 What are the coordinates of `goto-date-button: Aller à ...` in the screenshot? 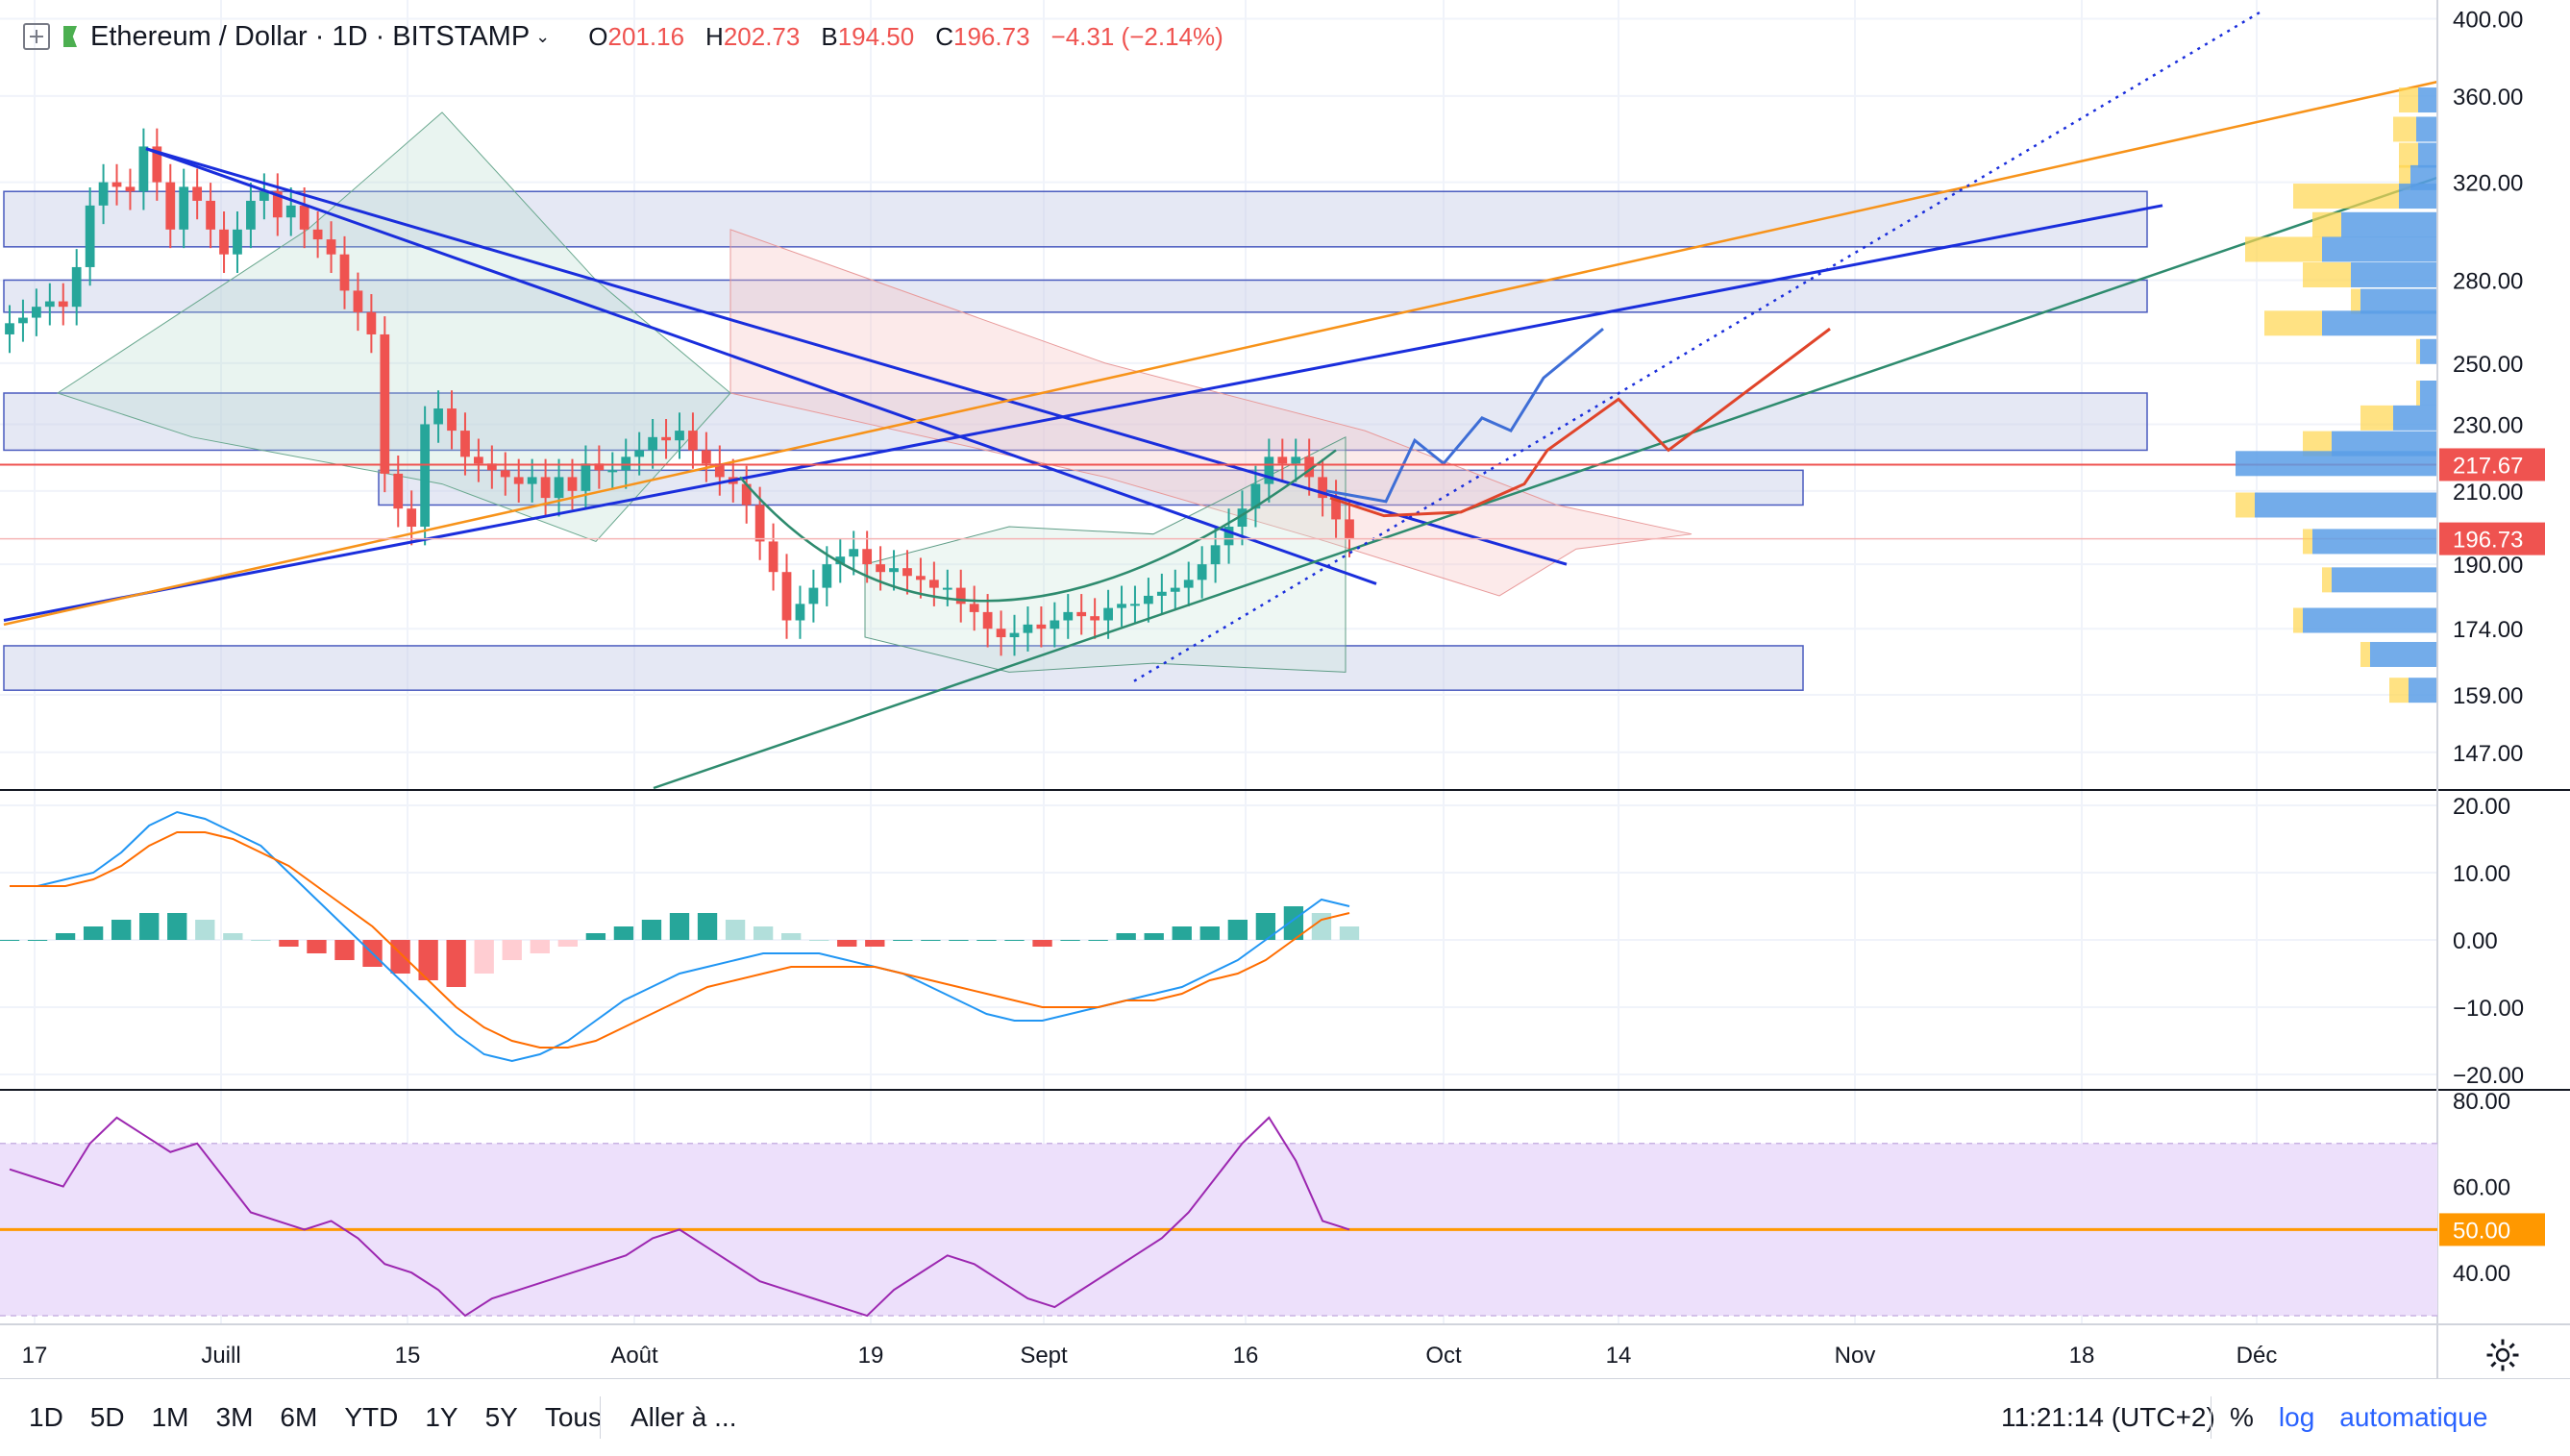 It's located at (683, 1417).